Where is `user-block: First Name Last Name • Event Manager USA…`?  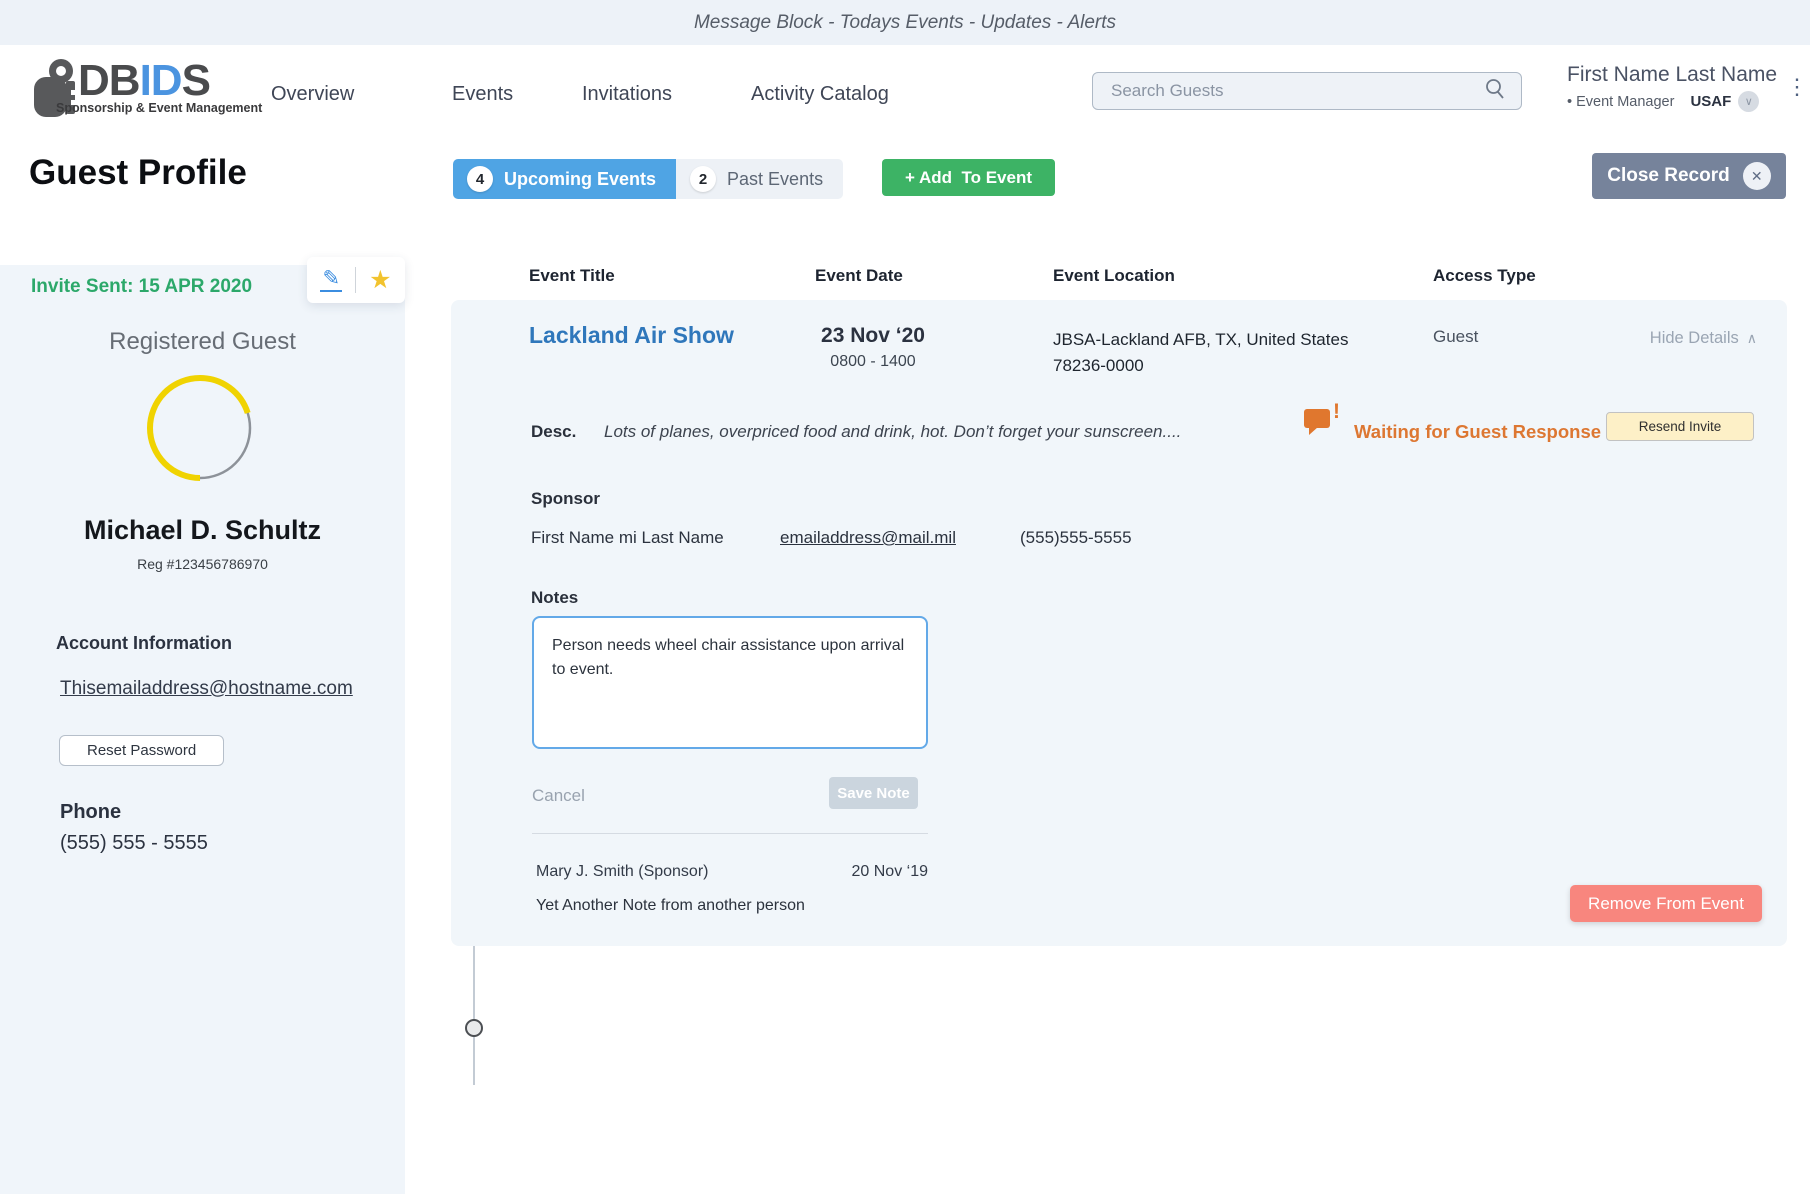
user-block: First Name Last Name • Event Manager USA… is located at coordinates (1672, 87).